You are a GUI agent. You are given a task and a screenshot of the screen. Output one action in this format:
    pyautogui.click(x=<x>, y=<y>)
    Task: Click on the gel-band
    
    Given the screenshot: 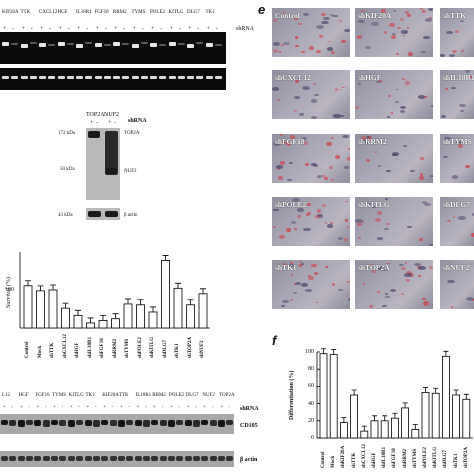 What is the action you would take?
    pyautogui.click(x=172, y=44)
    